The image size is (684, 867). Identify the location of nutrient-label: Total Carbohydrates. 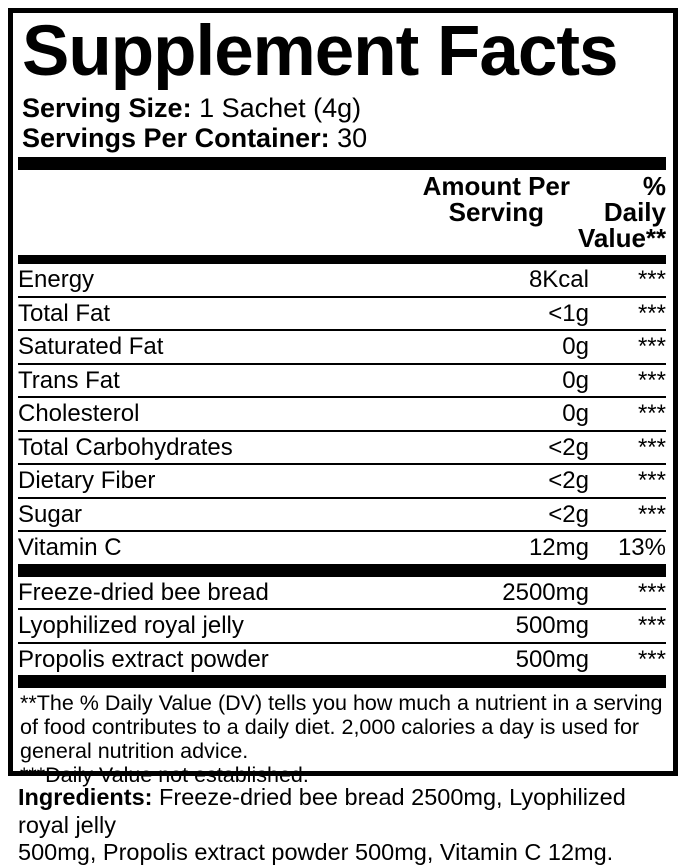
(125, 447).